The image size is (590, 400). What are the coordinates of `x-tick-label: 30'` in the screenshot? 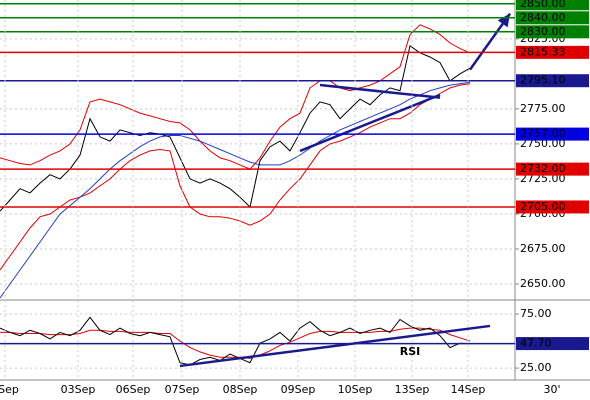 It's located at (551, 389).